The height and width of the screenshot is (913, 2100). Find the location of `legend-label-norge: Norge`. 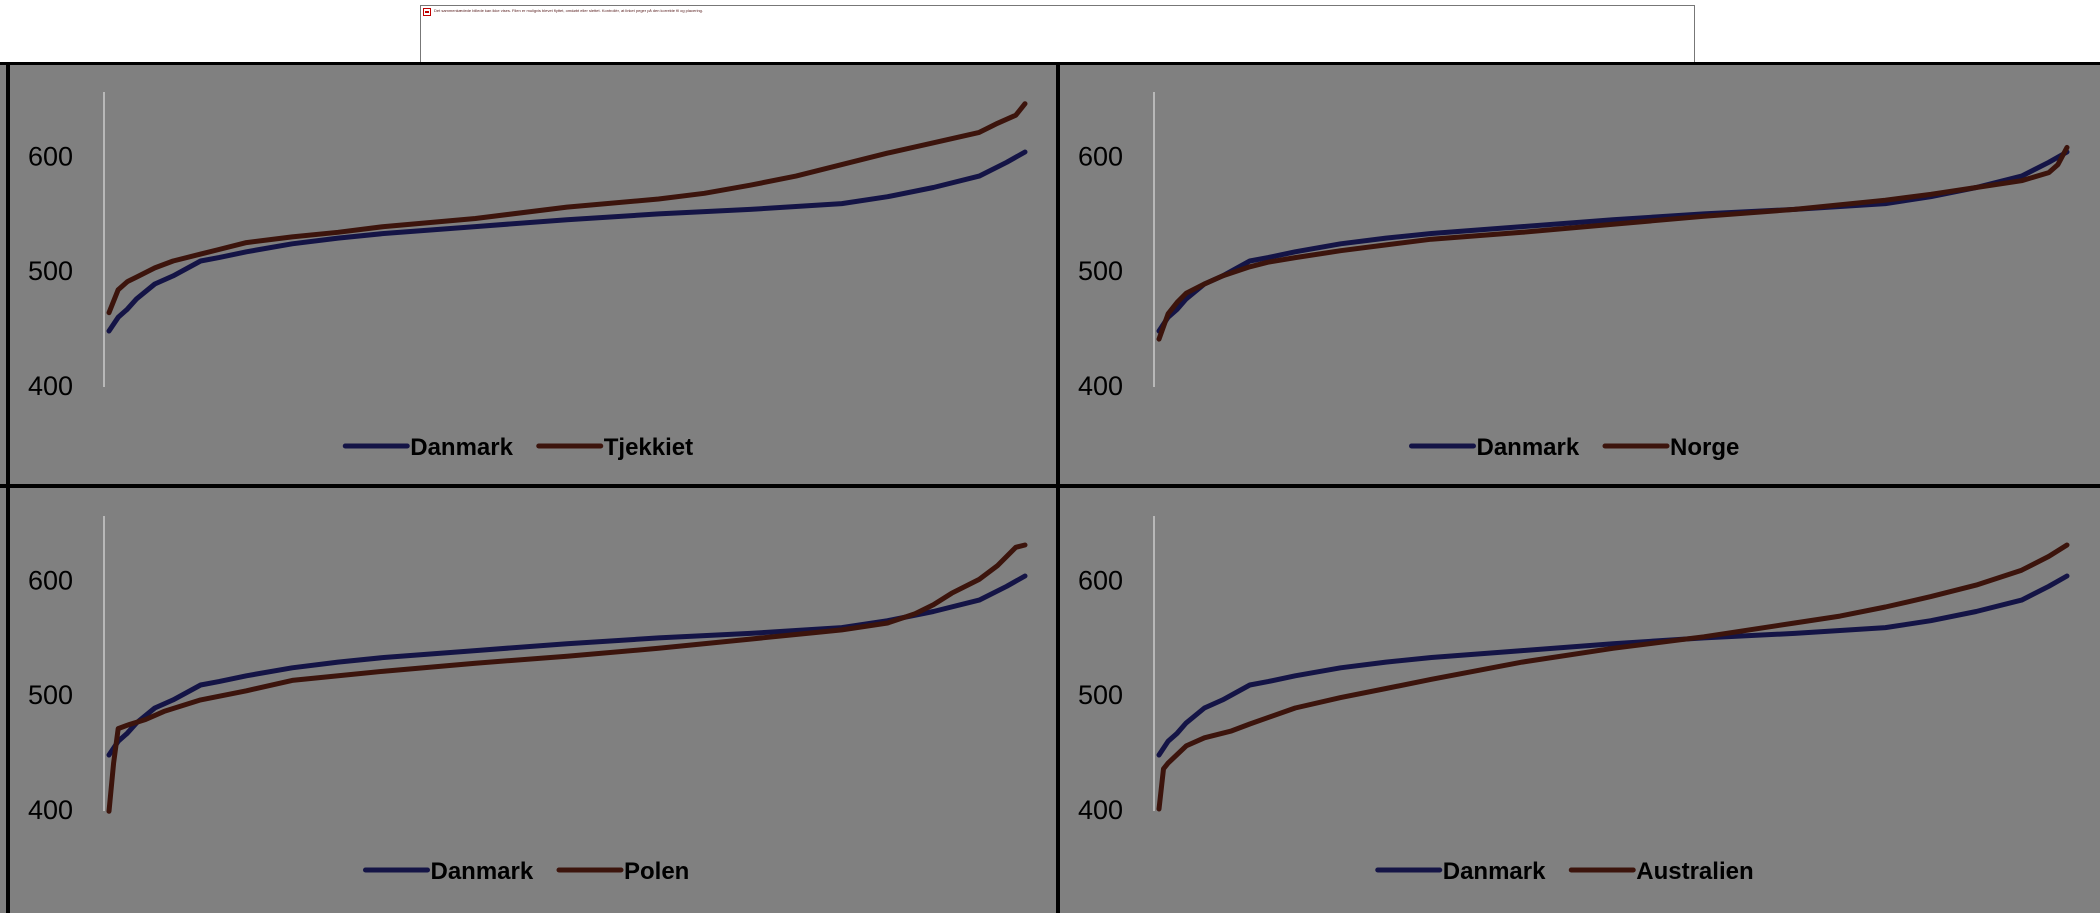

legend-label-norge: Norge is located at coordinates (1704, 447).